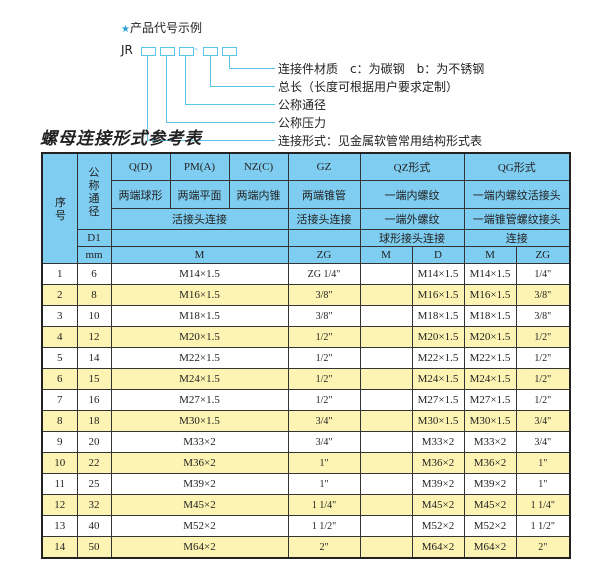 The width and height of the screenshot is (600, 567). Describe the element at coordinates (381, 69) in the screenshot. I see `desc-material: 连接件材质 c：为碳钢 b：为不锈钢` at that location.